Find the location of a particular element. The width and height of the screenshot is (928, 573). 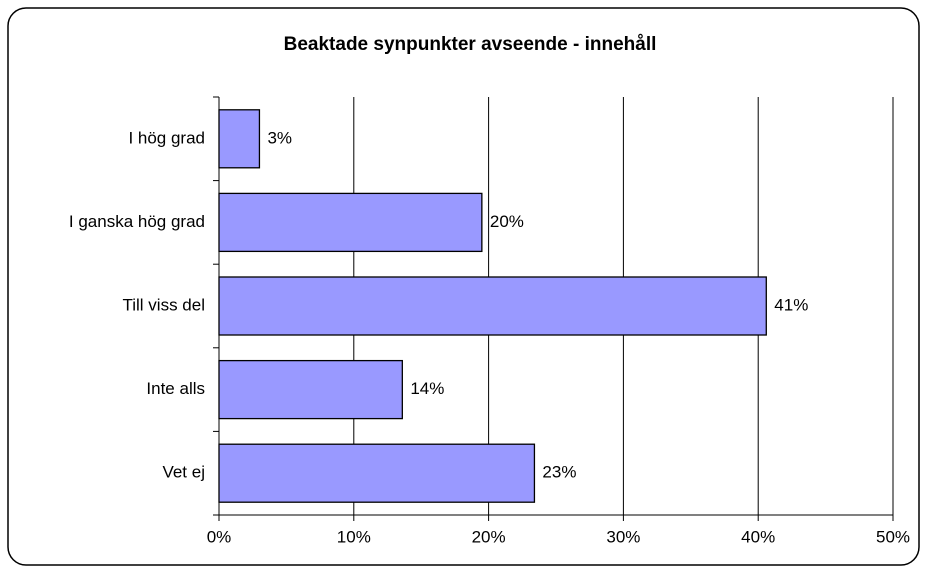

x-tick-label: 30% is located at coordinates (623, 536).